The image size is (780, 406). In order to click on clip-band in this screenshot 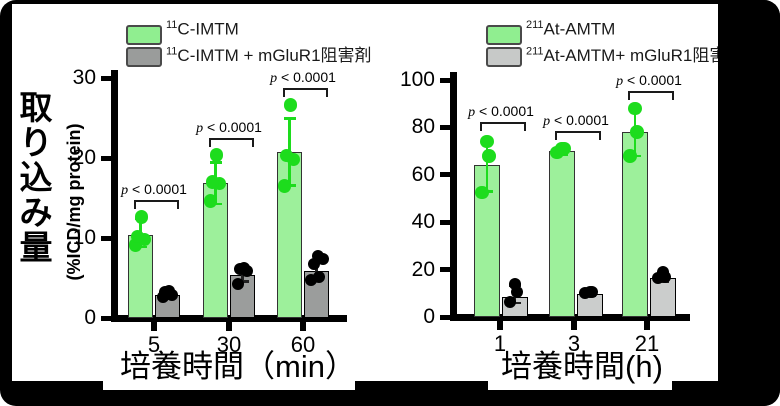, I will do `click(749, 203)`.